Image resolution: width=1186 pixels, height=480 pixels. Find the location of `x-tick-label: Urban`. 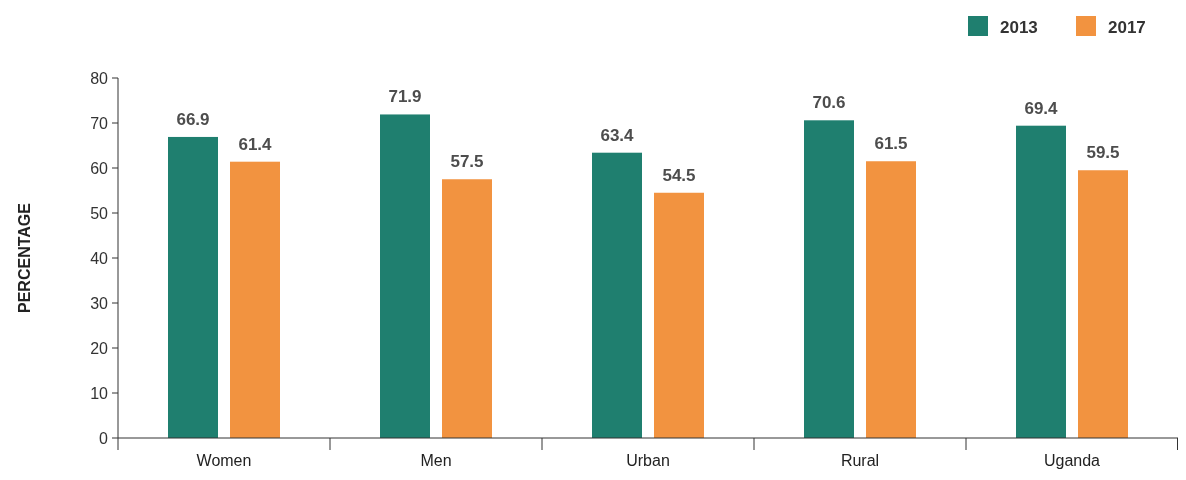

x-tick-label: Urban is located at coordinates (648, 460).